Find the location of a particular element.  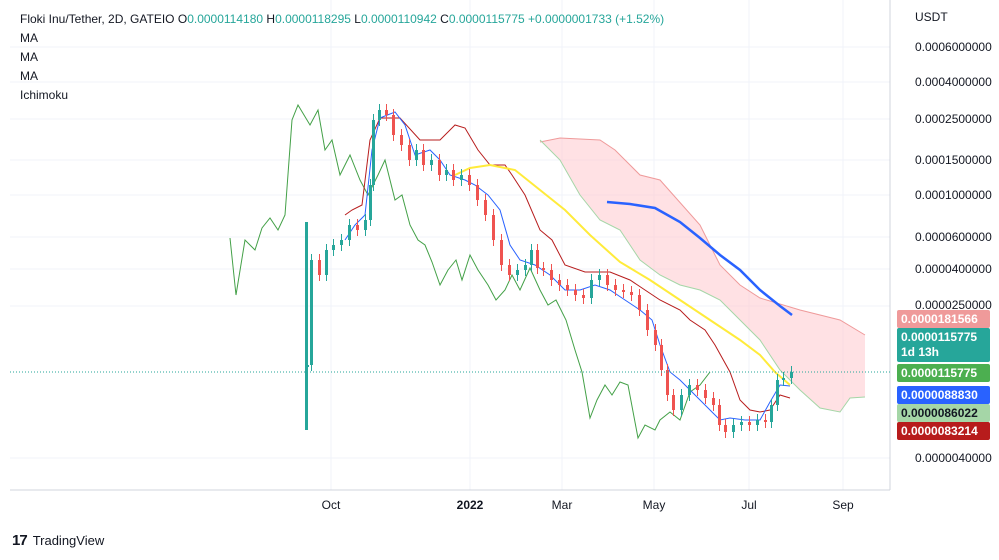

indicator-ma-3: MA is located at coordinates (29, 76).